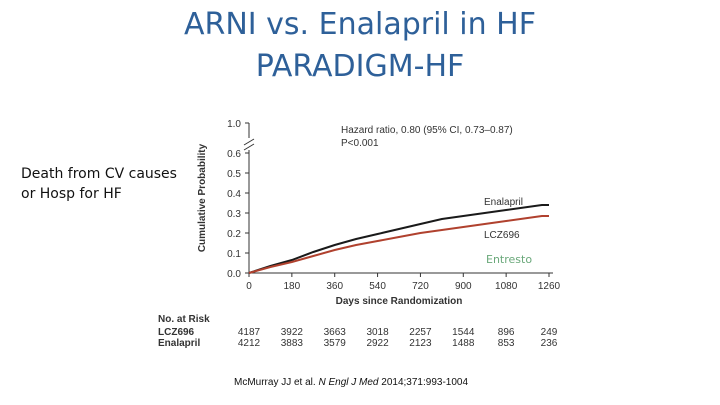 Image resolution: width=720 pixels, height=405 pixels. What do you see at coordinates (463, 286) in the screenshot?
I see `x-tick-label: 900` at bounding box center [463, 286].